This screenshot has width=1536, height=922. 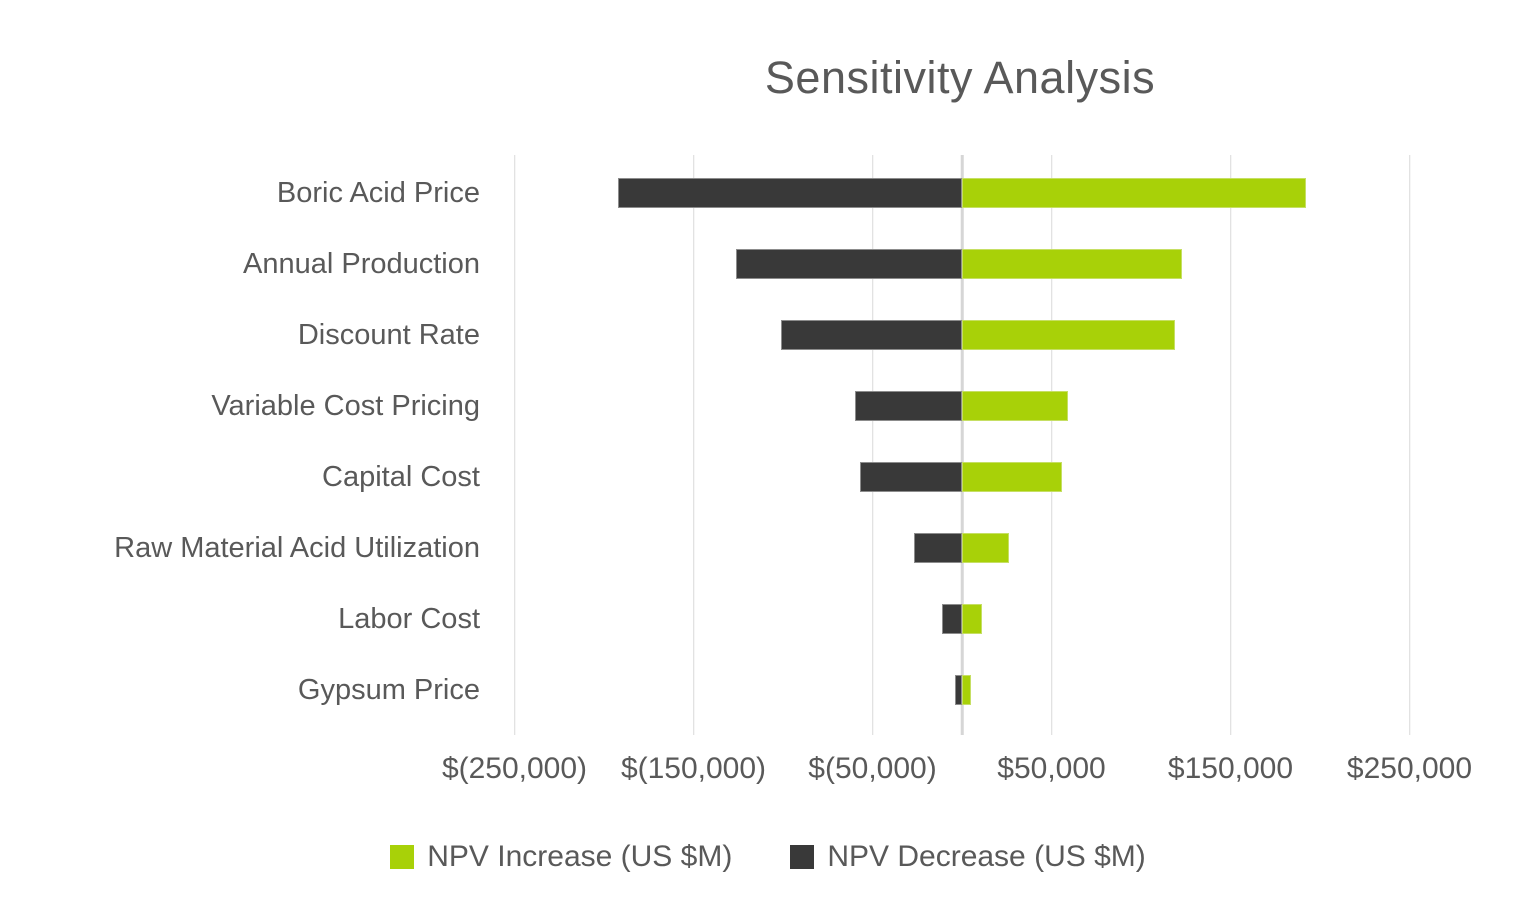 I want to click on legend-item: NPV Increase (US $M), so click(x=561, y=857).